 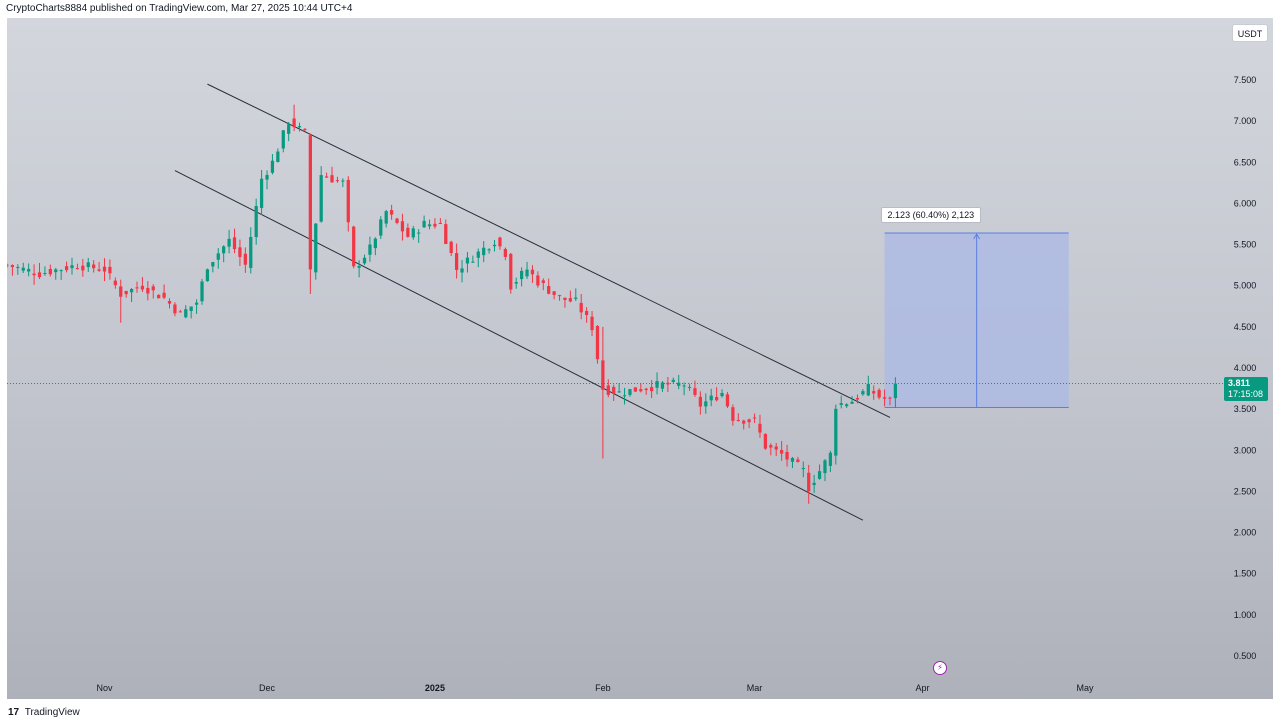 I want to click on y-tick-label: 5.000, so click(x=1245, y=286).